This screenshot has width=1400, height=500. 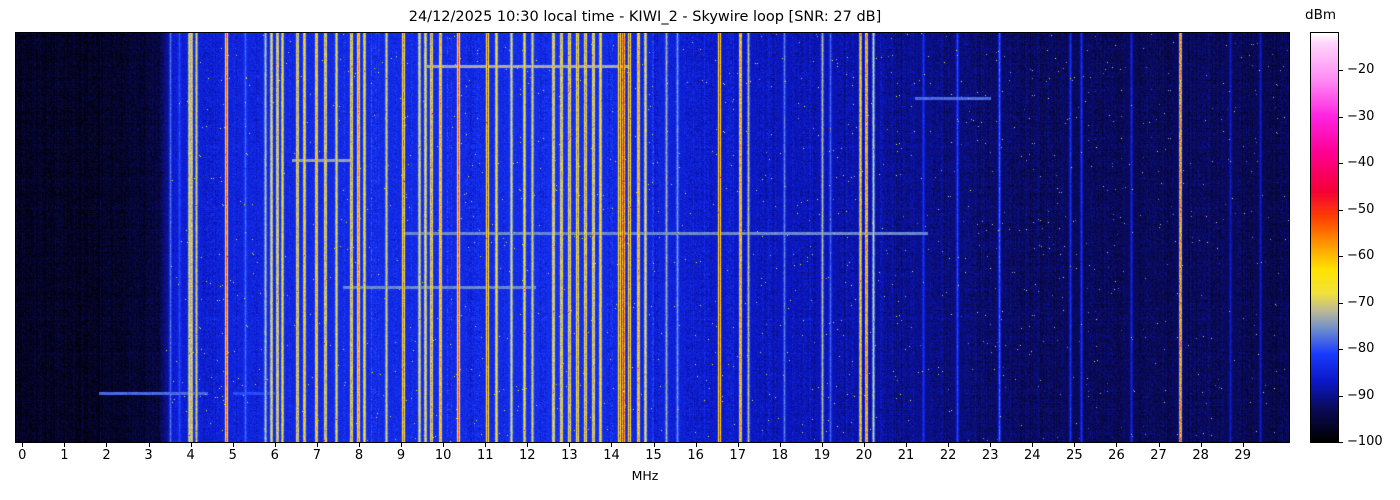 What do you see at coordinates (1242, 455) in the screenshot?
I see `x-tick-label: 29` at bounding box center [1242, 455].